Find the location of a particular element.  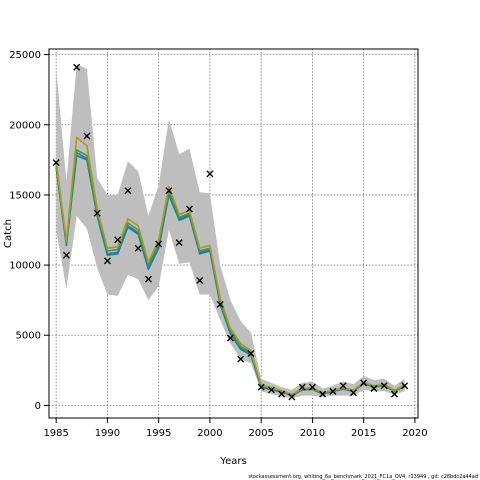

y-axis-title: Catch is located at coordinates (8, 233).